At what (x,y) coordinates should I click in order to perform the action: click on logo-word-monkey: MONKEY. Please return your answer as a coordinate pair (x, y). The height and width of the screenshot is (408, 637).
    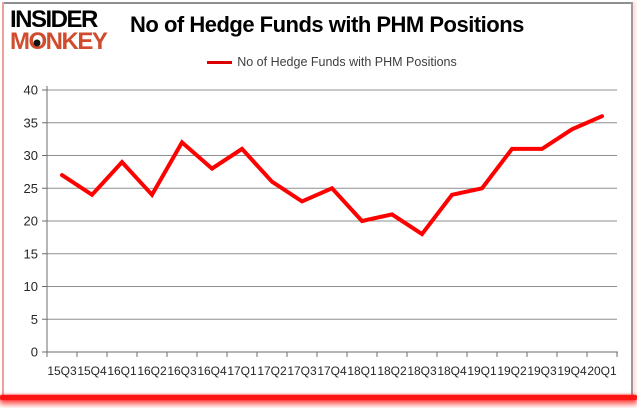
    Looking at the image, I should click on (59, 42).